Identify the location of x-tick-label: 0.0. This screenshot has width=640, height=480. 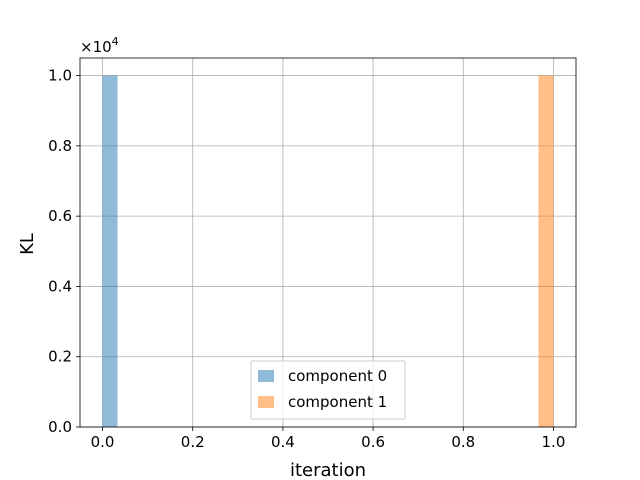
(103, 442).